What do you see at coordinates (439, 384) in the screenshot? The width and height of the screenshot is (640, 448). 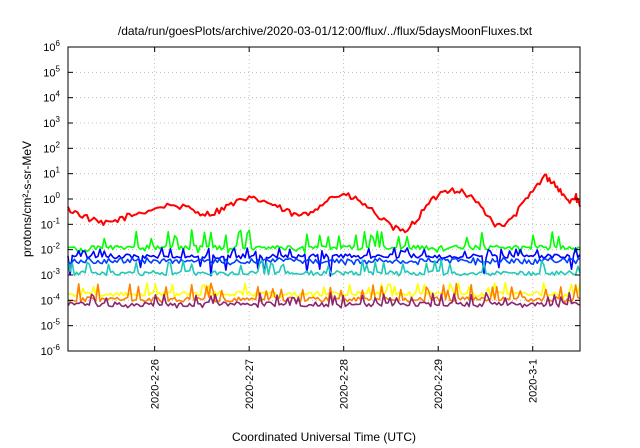 I see `x-tick-label: 2020-2-29` at bounding box center [439, 384].